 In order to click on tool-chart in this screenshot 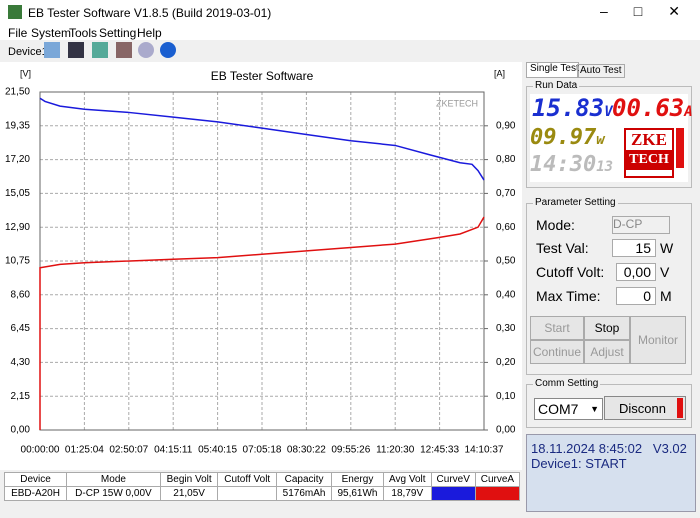, I will do `click(100, 50)`.